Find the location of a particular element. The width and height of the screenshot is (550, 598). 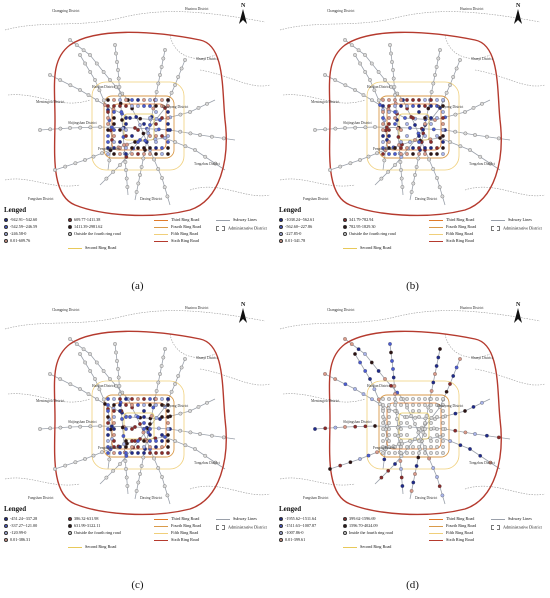

legend-class-item: -1038.24--562.61 is located at coordinates (296, 220).